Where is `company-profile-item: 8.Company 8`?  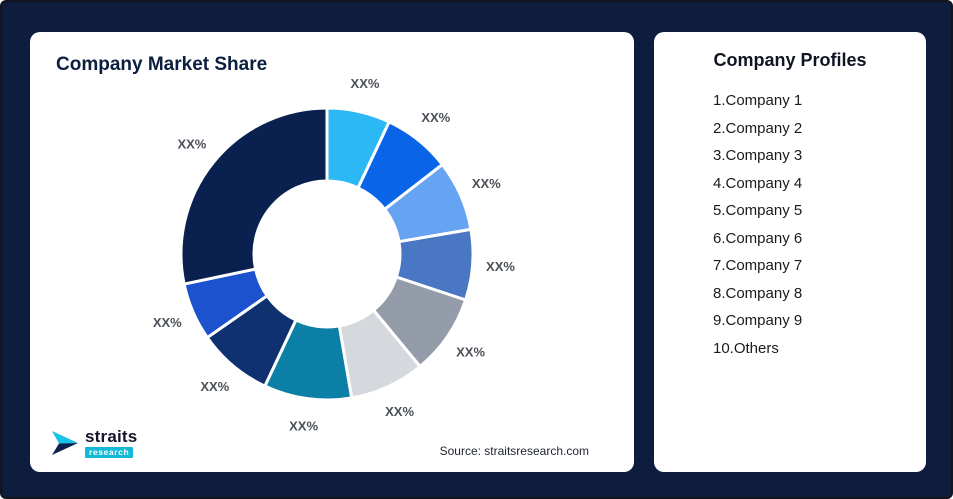
company-profile-item: 8.Company 8 is located at coordinates (758, 293).